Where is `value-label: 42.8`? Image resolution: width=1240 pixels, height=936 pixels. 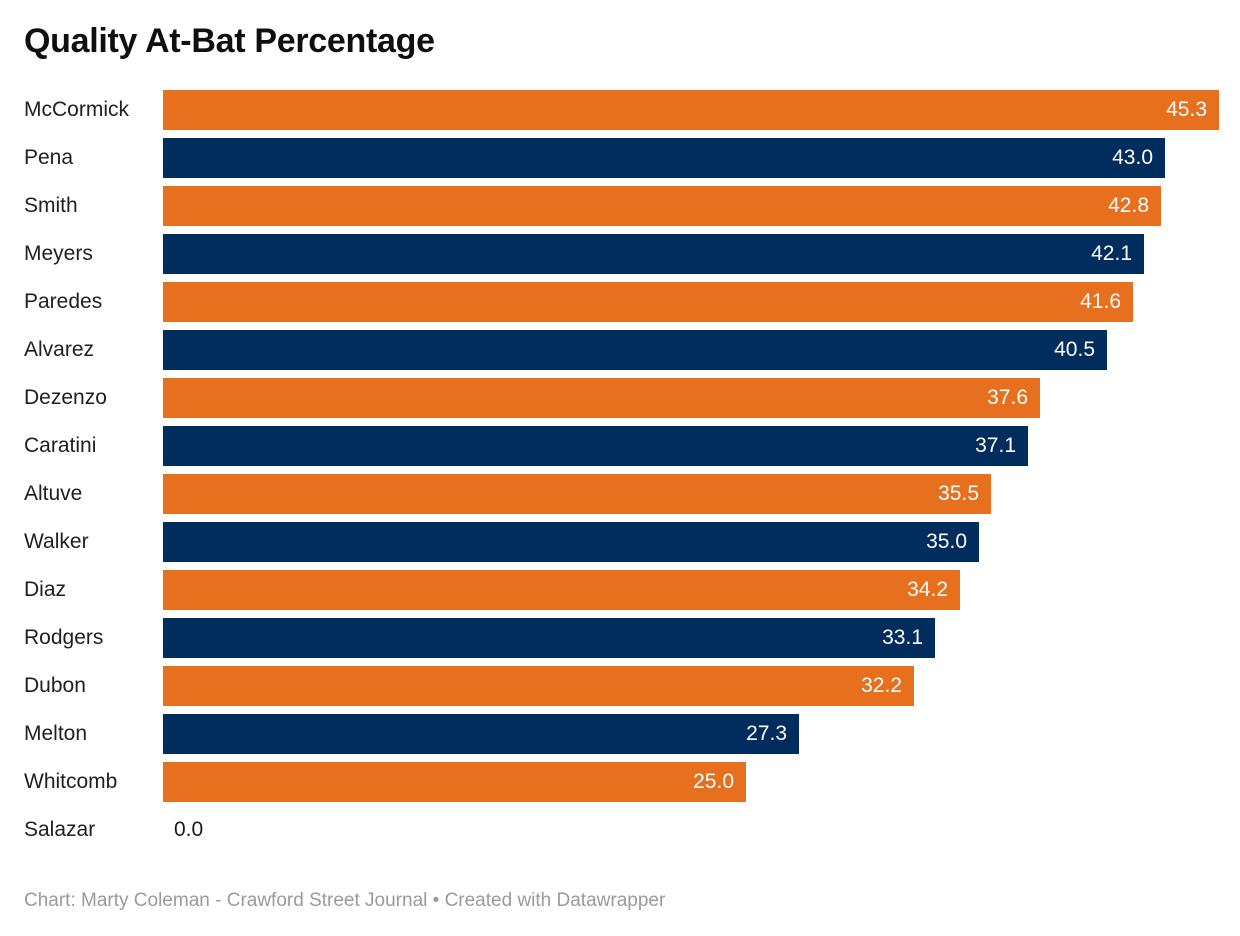
value-label: 42.8 is located at coordinates (1128, 205).